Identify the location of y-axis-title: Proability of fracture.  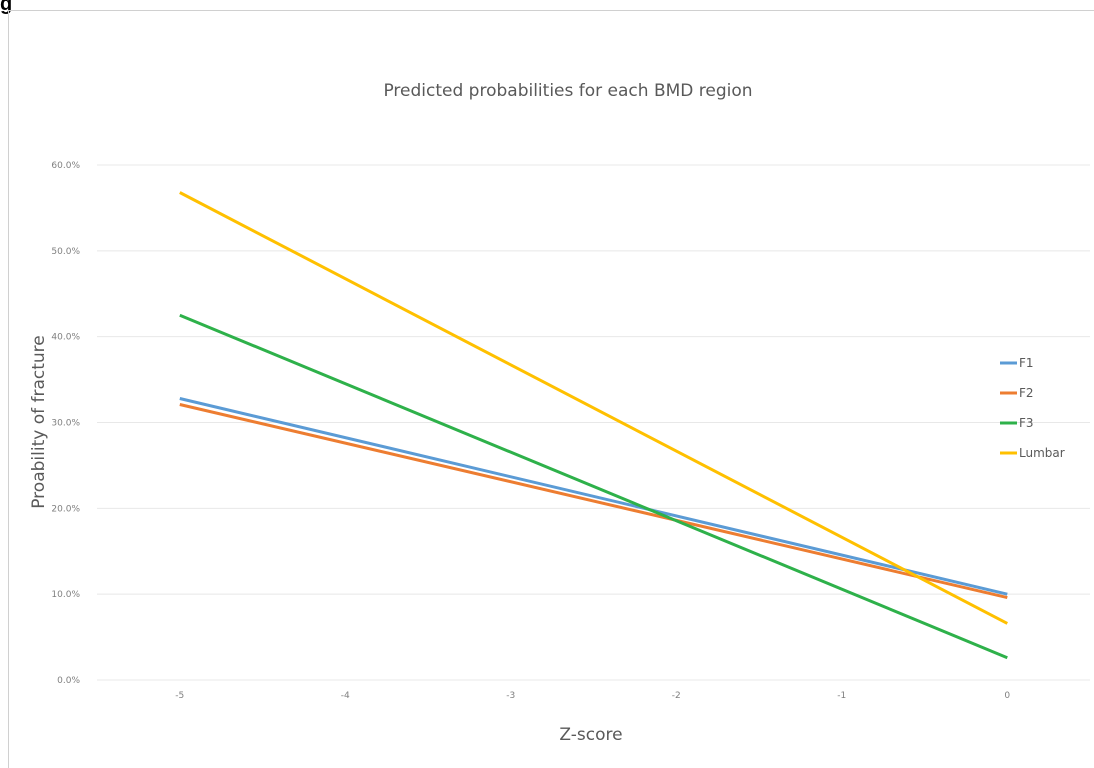
(39, 422).